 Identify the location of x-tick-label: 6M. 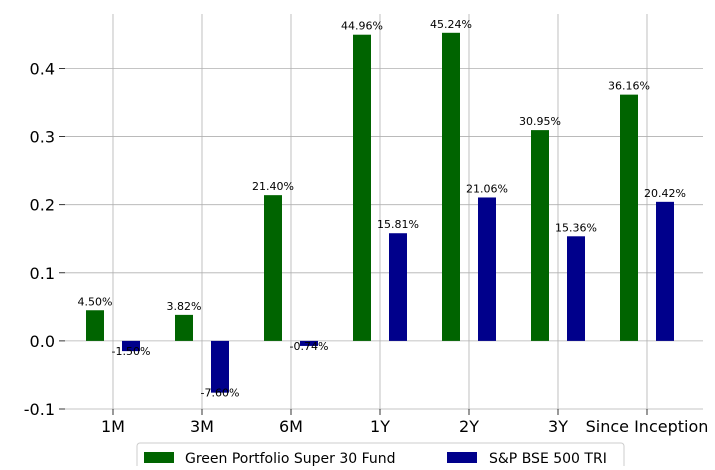
(291, 426).